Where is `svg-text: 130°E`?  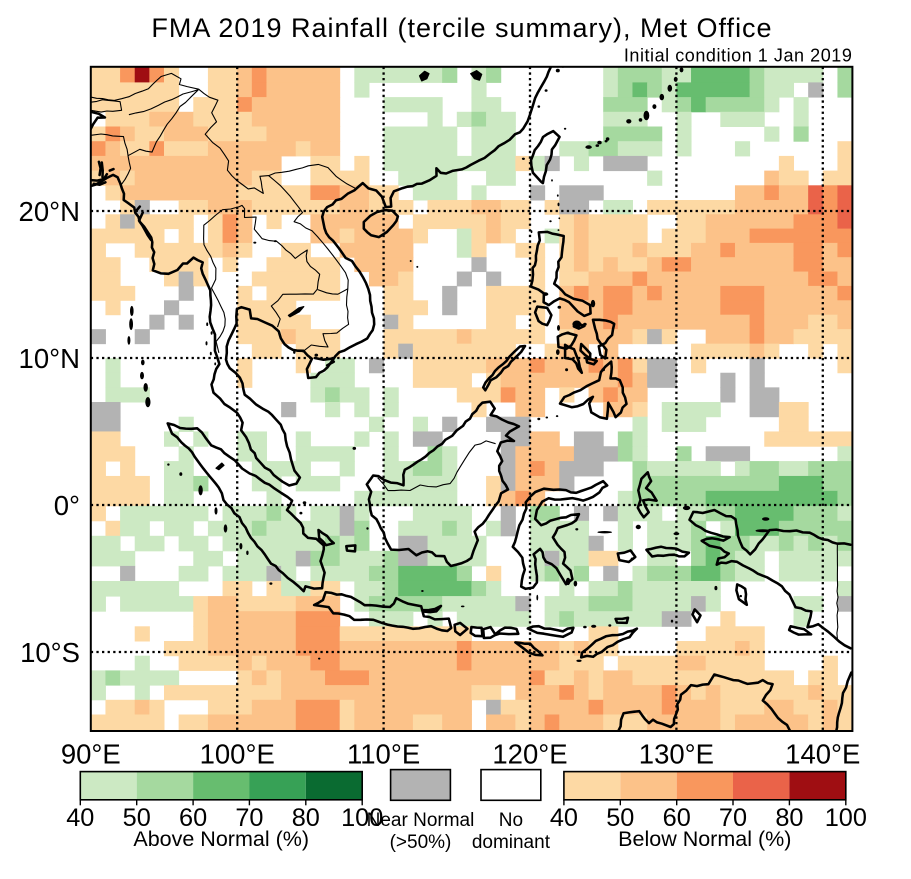 svg-text: 130°E is located at coordinates (676, 754).